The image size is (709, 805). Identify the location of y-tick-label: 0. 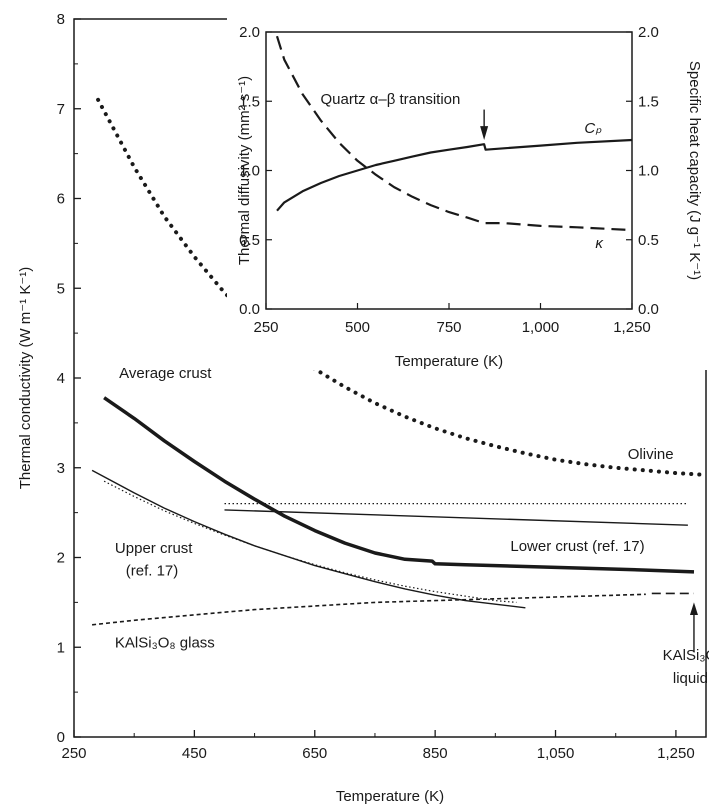
(61, 737).